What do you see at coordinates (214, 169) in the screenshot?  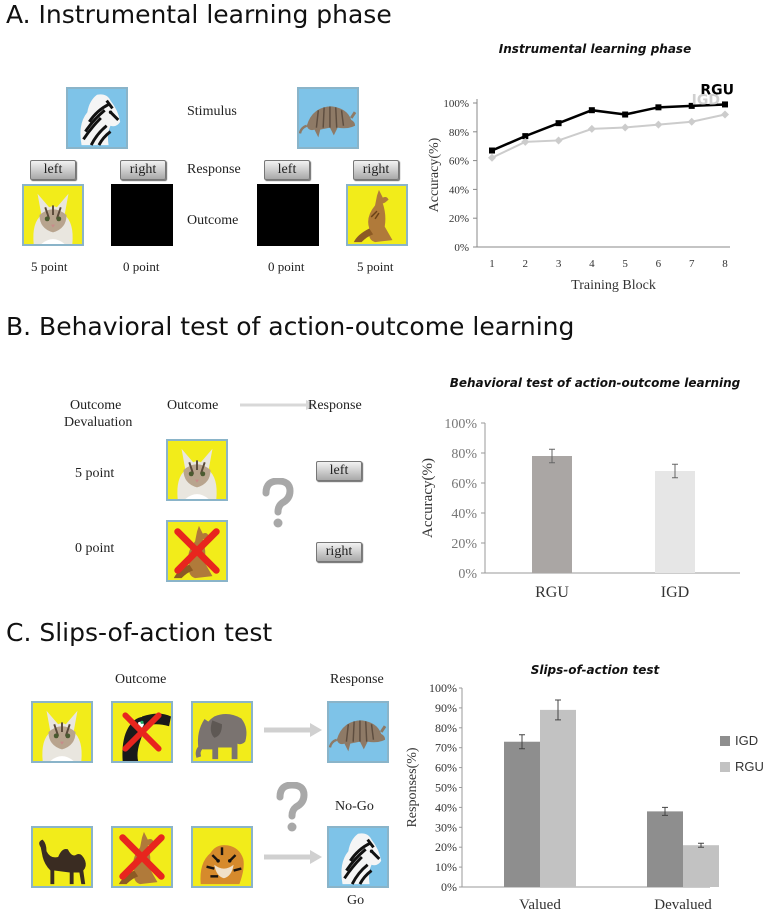 I see `response-label: Response` at bounding box center [214, 169].